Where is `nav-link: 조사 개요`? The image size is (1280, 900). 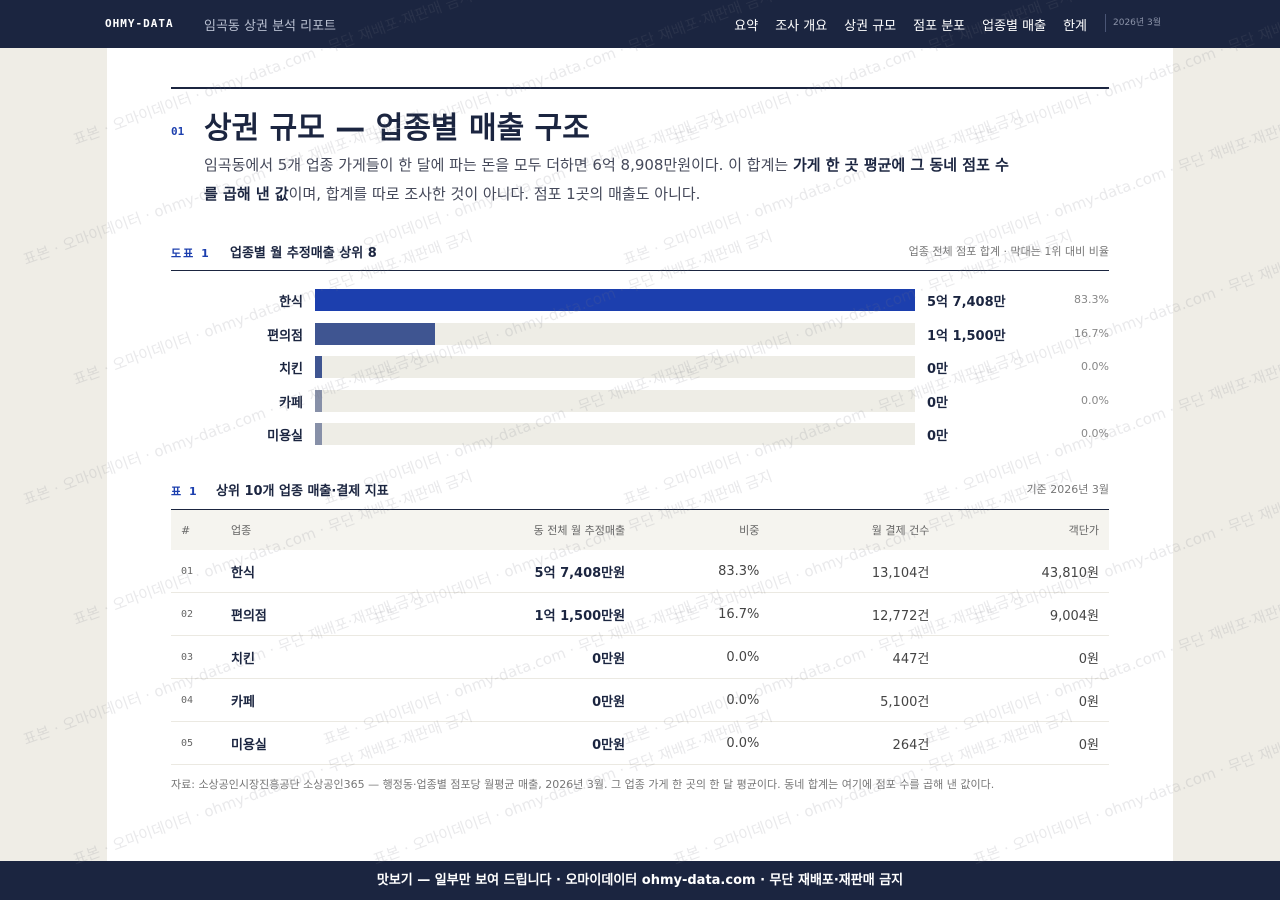
nav-link: 조사 개요 is located at coordinates (801, 26).